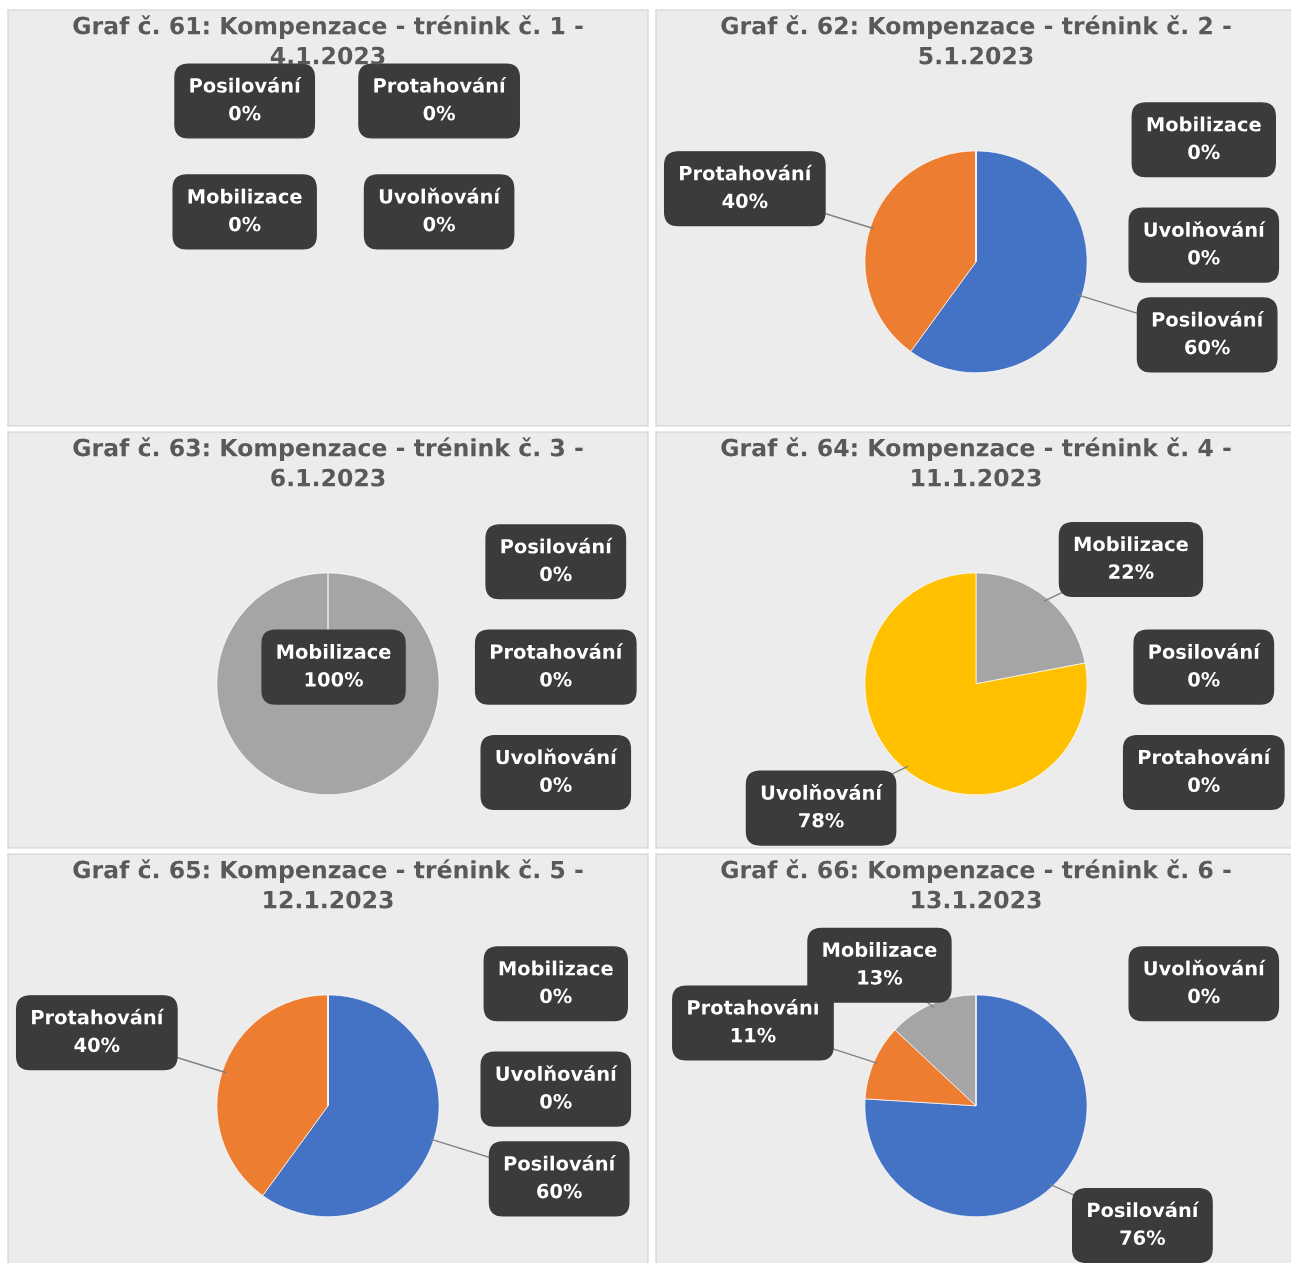 This screenshot has height=1263, width=1291. I want to click on slice-label: Uvolňování, so click(822, 792).